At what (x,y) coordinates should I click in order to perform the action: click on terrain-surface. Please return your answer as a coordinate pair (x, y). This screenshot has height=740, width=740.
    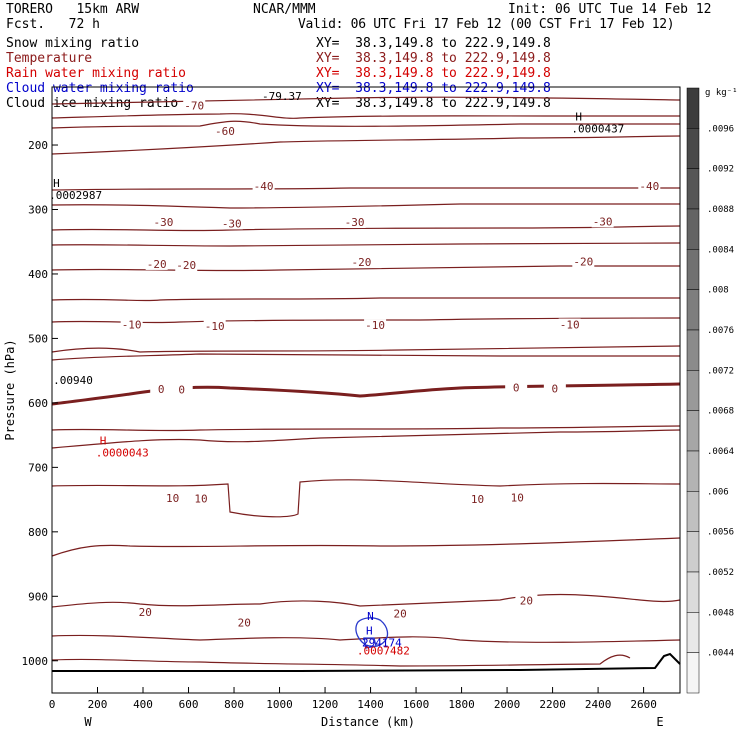
    Looking at the image, I should click on (366, 662).